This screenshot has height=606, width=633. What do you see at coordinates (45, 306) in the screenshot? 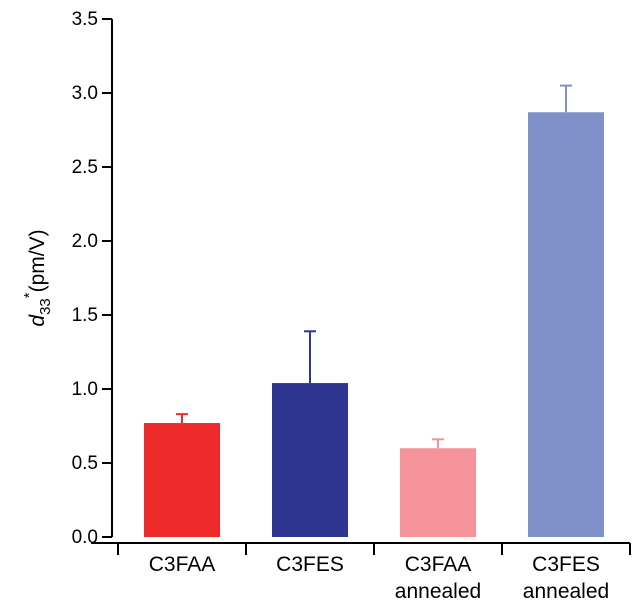
I see `y-axis-label-subscript: 33` at bounding box center [45, 306].